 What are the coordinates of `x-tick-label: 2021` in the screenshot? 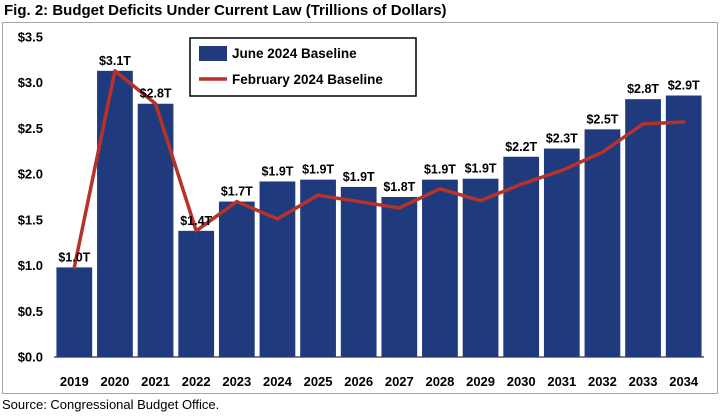 It's located at (155, 381).